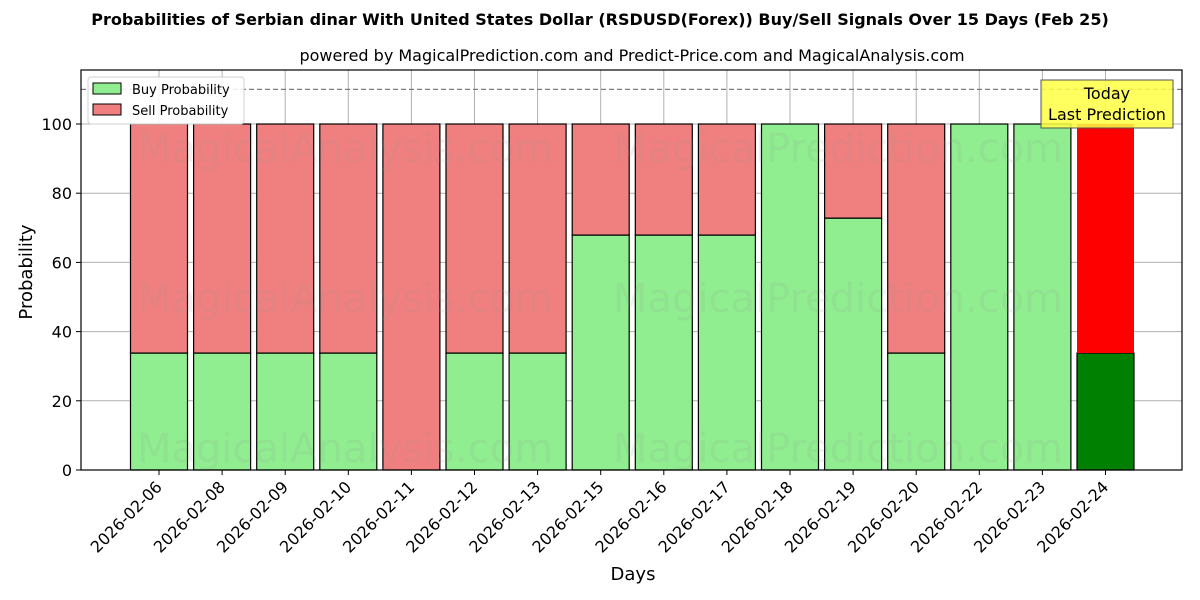 The height and width of the screenshot is (600, 1200). Describe the element at coordinates (166, 100) in the screenshot. I see `legend` at that location.